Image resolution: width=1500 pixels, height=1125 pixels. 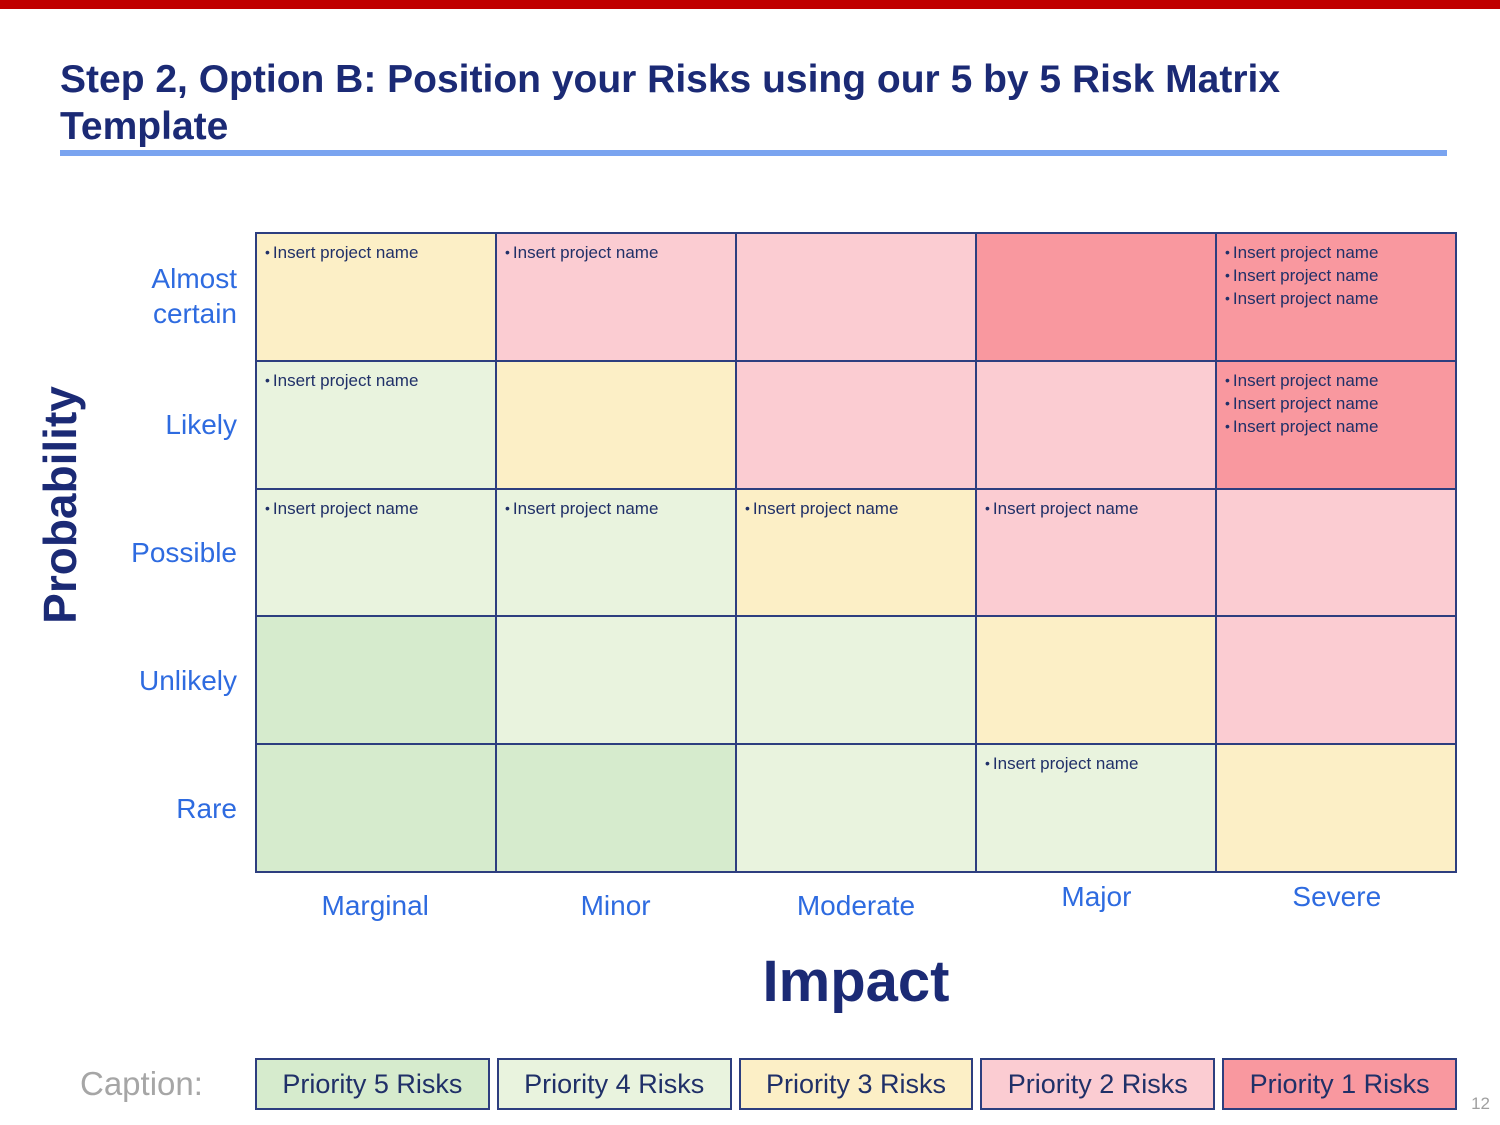 What do you see at coordinates (184, 552) in the screenshot?
I see `row-label: Possible` at bounding box center [184, 552].